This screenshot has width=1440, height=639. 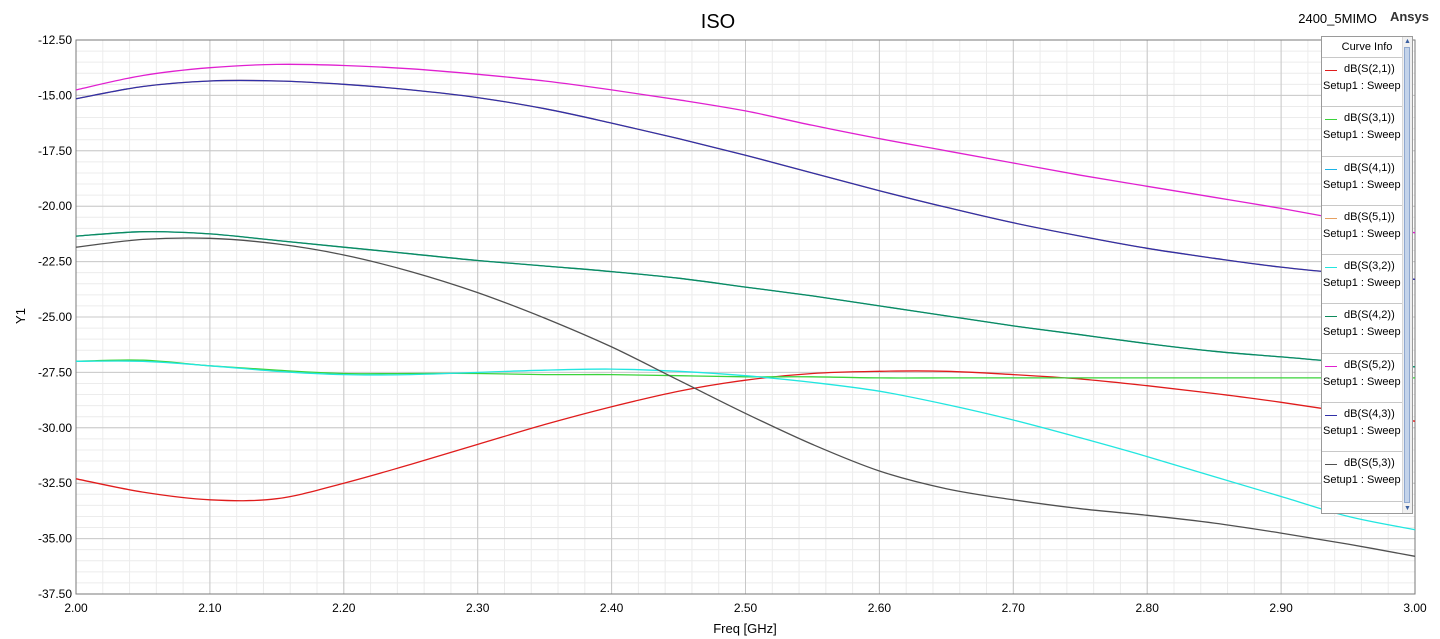 I want to click on x-tick-label: 2.60, so click(x=880, y=608).